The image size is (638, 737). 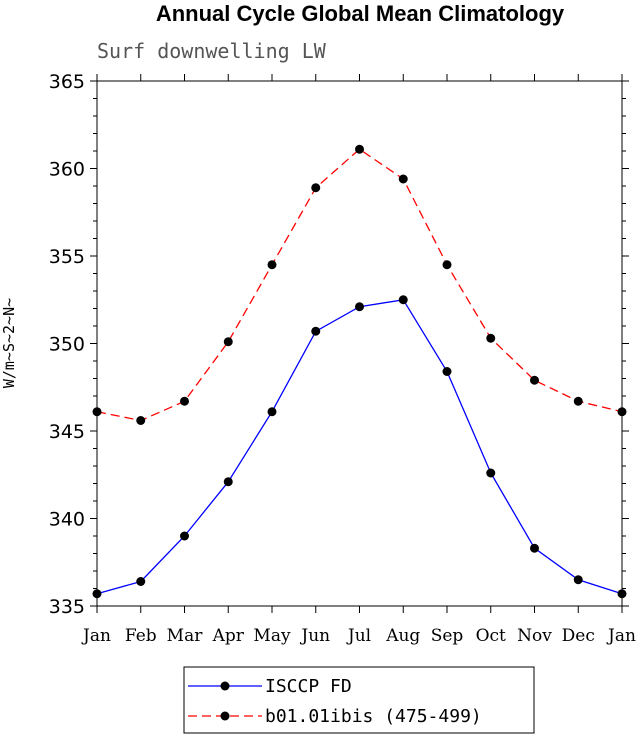 I want to click on y-tick-label: 355, so click(x=67, y=257).